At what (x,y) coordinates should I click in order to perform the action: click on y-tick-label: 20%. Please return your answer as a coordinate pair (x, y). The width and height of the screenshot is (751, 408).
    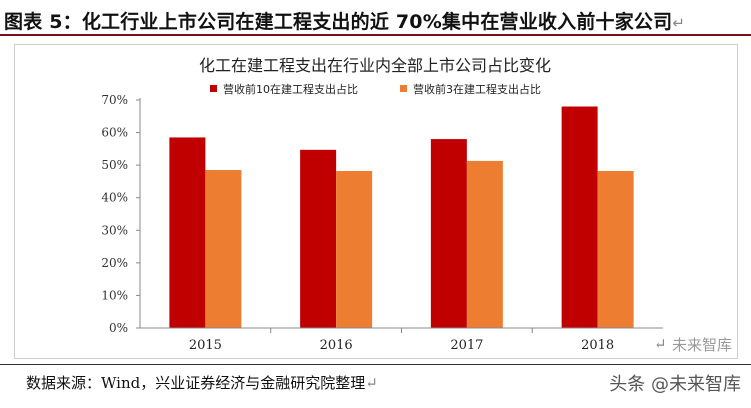
    Looking at the image, I should click on (114, 263).